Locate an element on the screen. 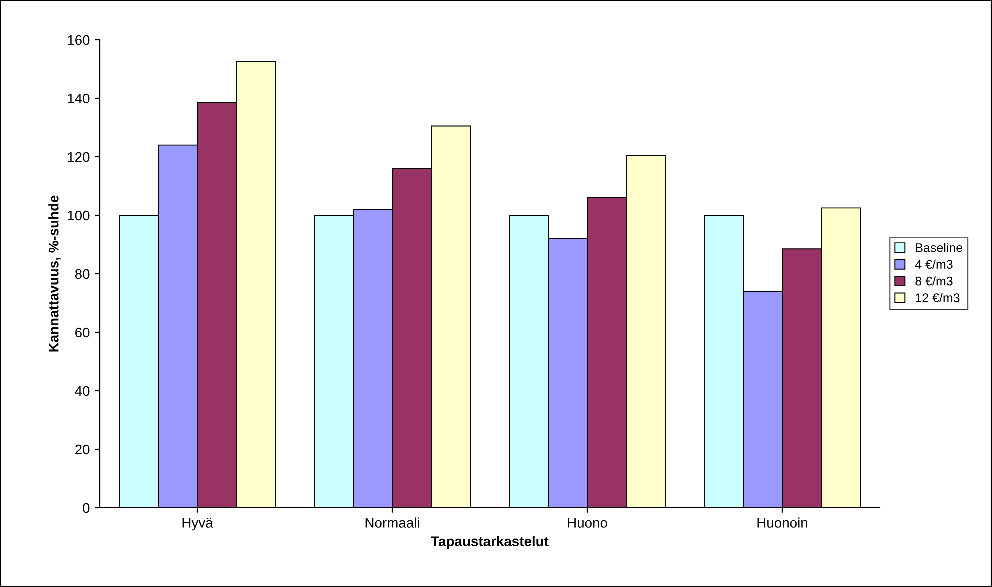 Image resolution: width=992 pixels, height=587 pixels. y-tick-label: 100 is located at coordinates (79, 215).